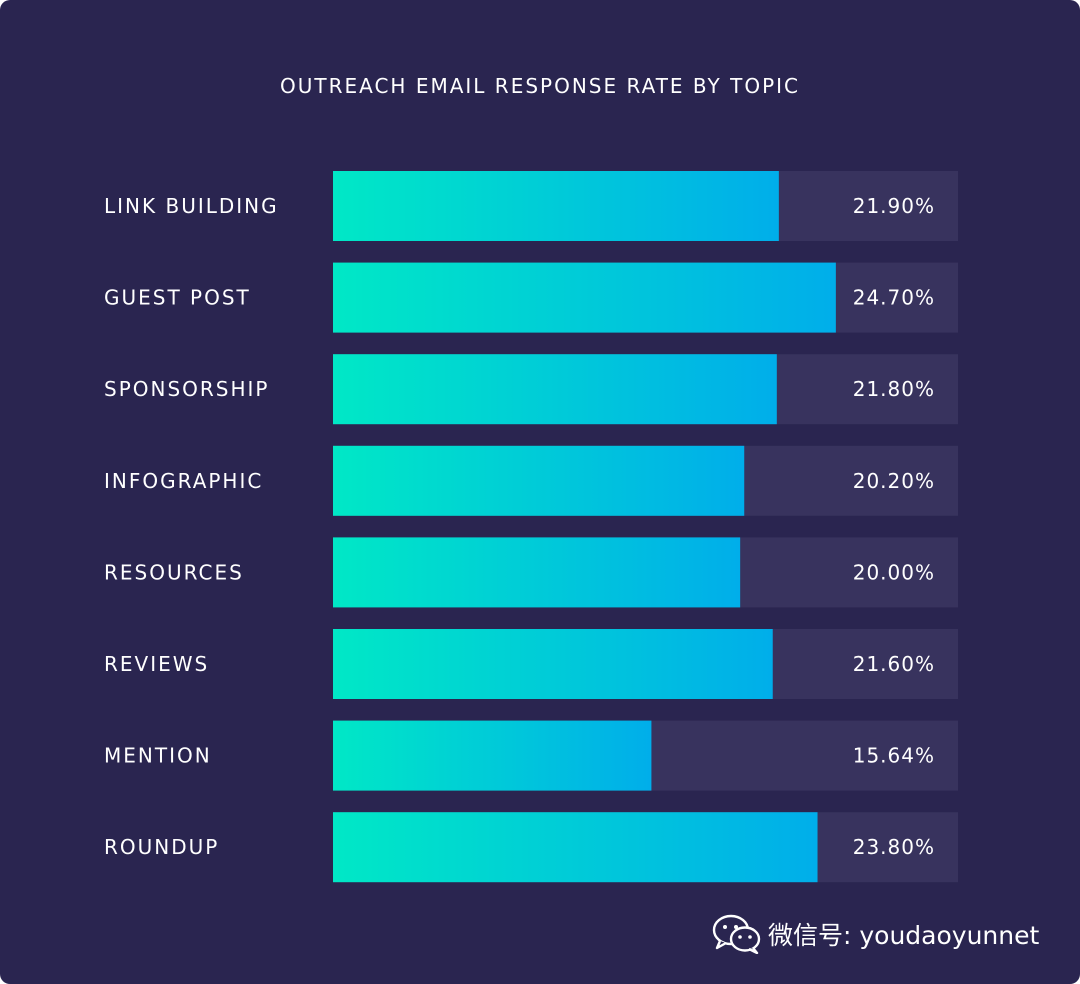  I want to click on category-label: REVIEWS, so click(156, 664).